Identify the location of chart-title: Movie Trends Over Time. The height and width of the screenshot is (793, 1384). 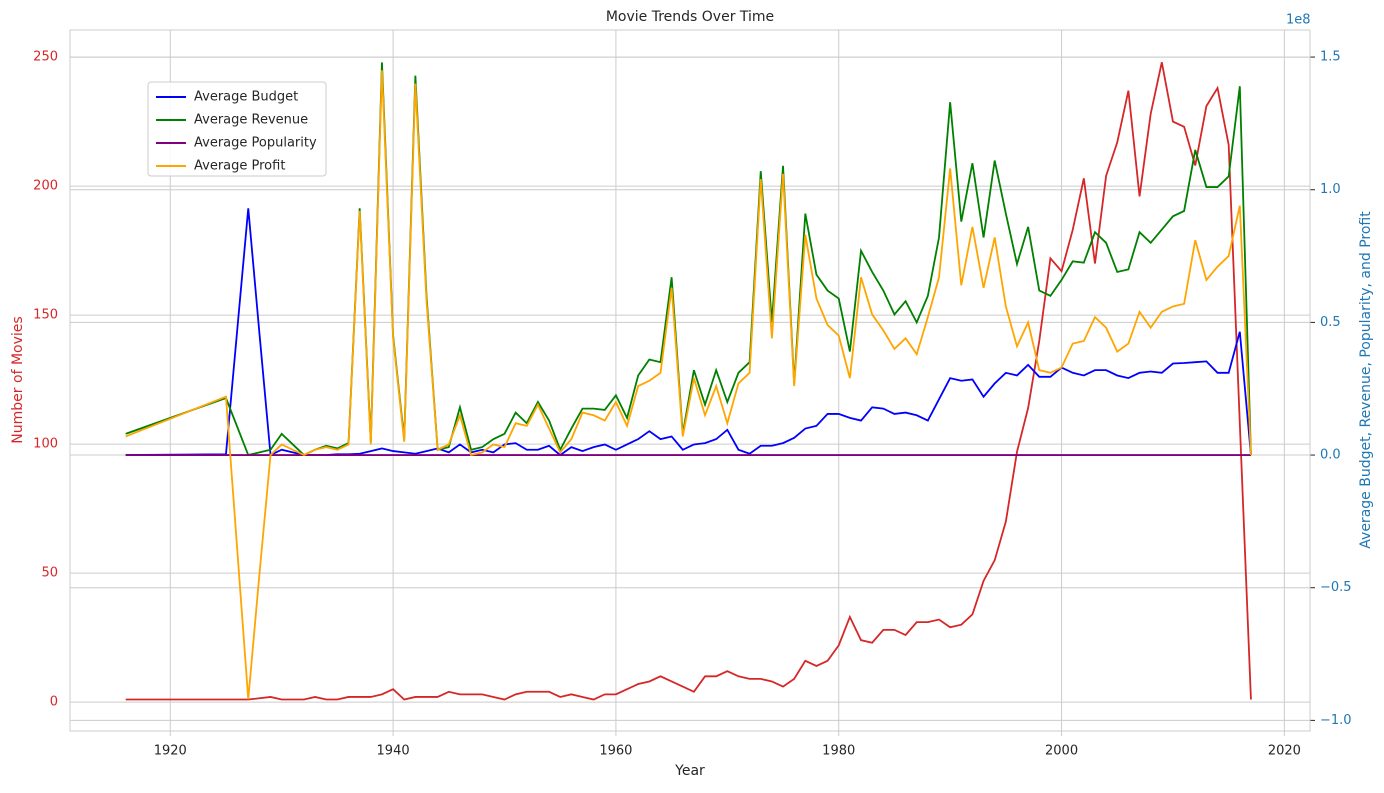
(690, 17).